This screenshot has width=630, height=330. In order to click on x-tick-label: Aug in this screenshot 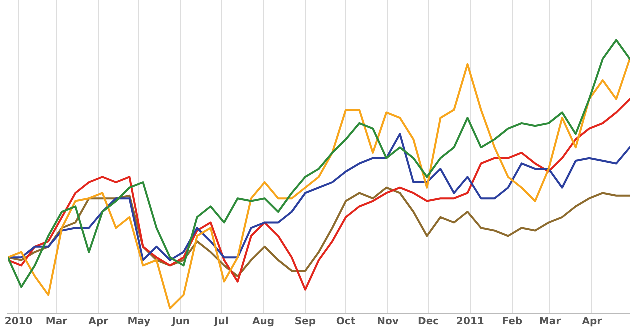, I will do `click(263, 322)`.